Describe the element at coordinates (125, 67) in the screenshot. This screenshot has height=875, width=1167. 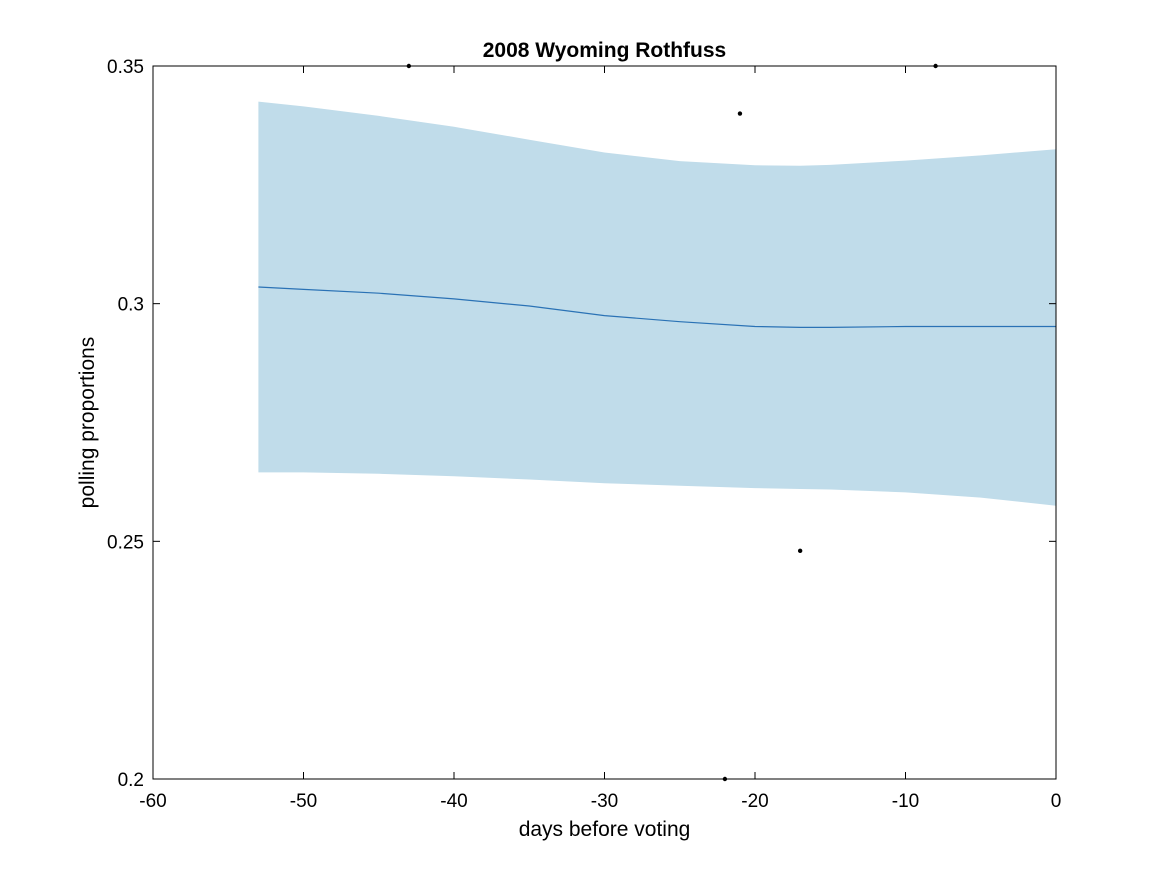
I see `y-tick-label: 0.35` at that location.